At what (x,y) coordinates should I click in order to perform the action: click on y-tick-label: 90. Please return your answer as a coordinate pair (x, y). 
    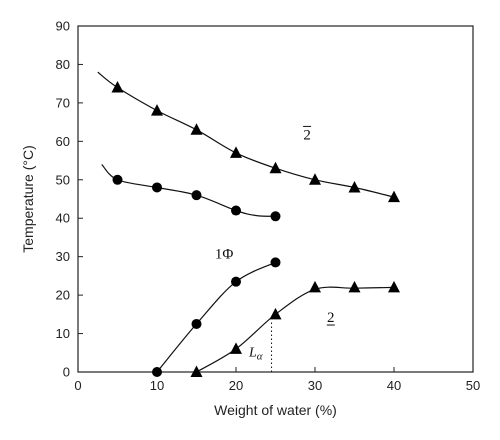
    Looking at the image, I should click on (63, 26).